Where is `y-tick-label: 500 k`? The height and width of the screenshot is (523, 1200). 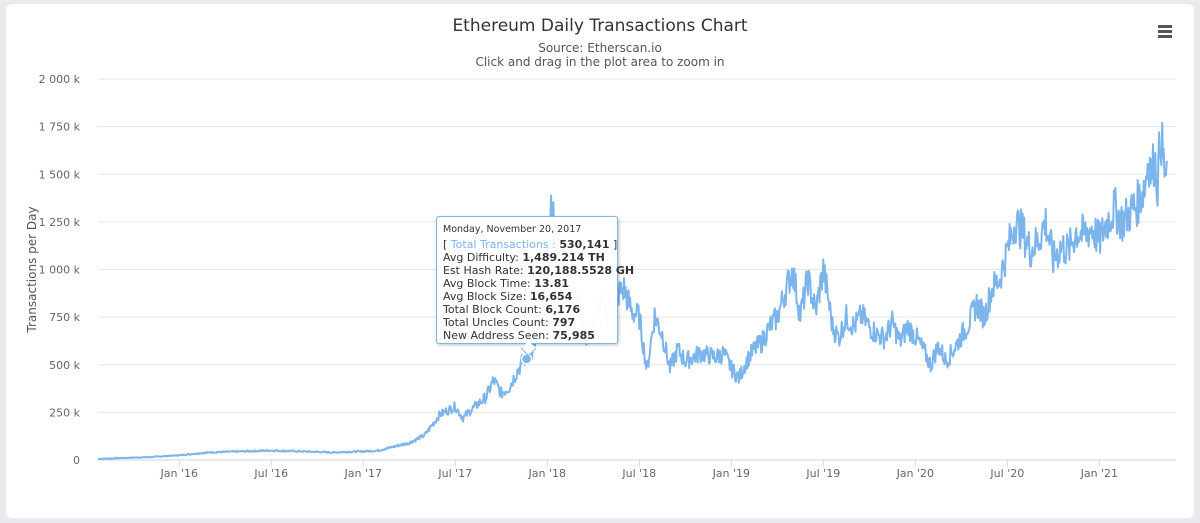
y-tick-label: 500 k is located at coordinates (64, 365).